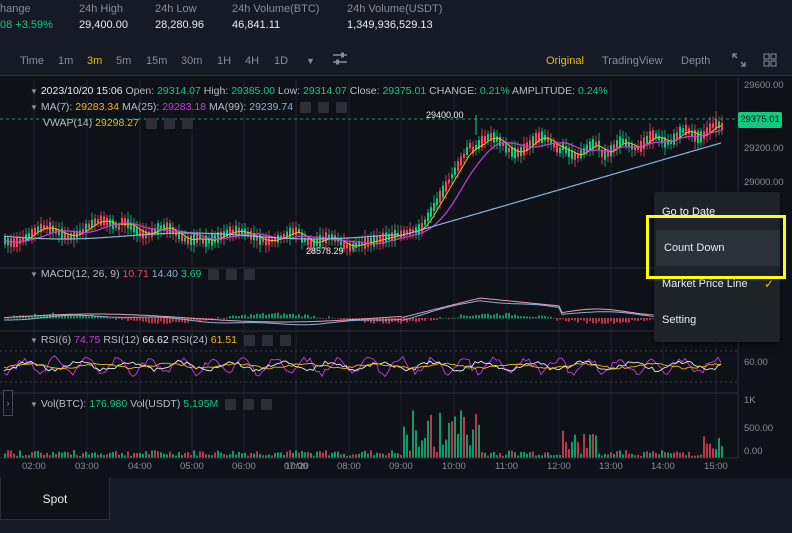 This screenshot has width=792, height=533. Describe the element at coordinates (95, 61) in the screenshot. I see `timeframe-3m: 3m` at that location.